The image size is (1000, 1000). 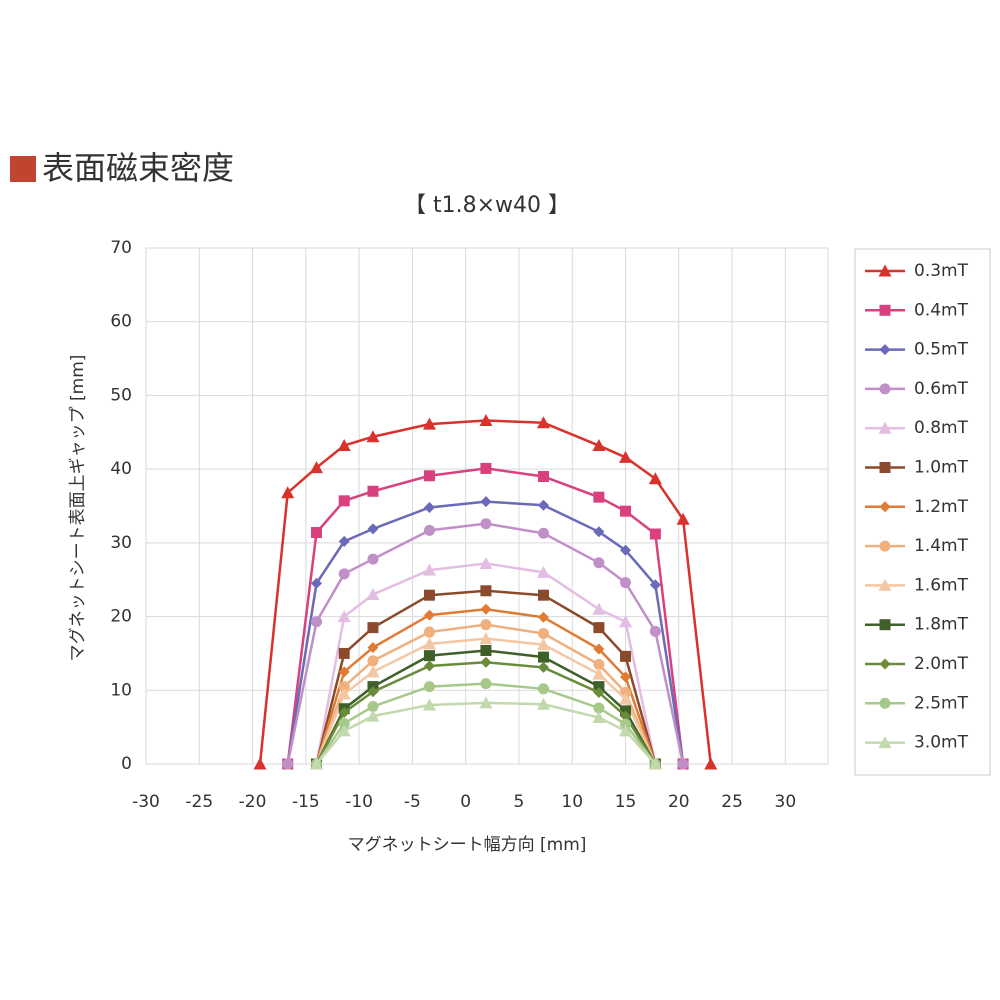 What do you see at coordinates (941, 310) in the screenshot?
I see `legend-label: 0.4mT` at bounding box center [941, 310].